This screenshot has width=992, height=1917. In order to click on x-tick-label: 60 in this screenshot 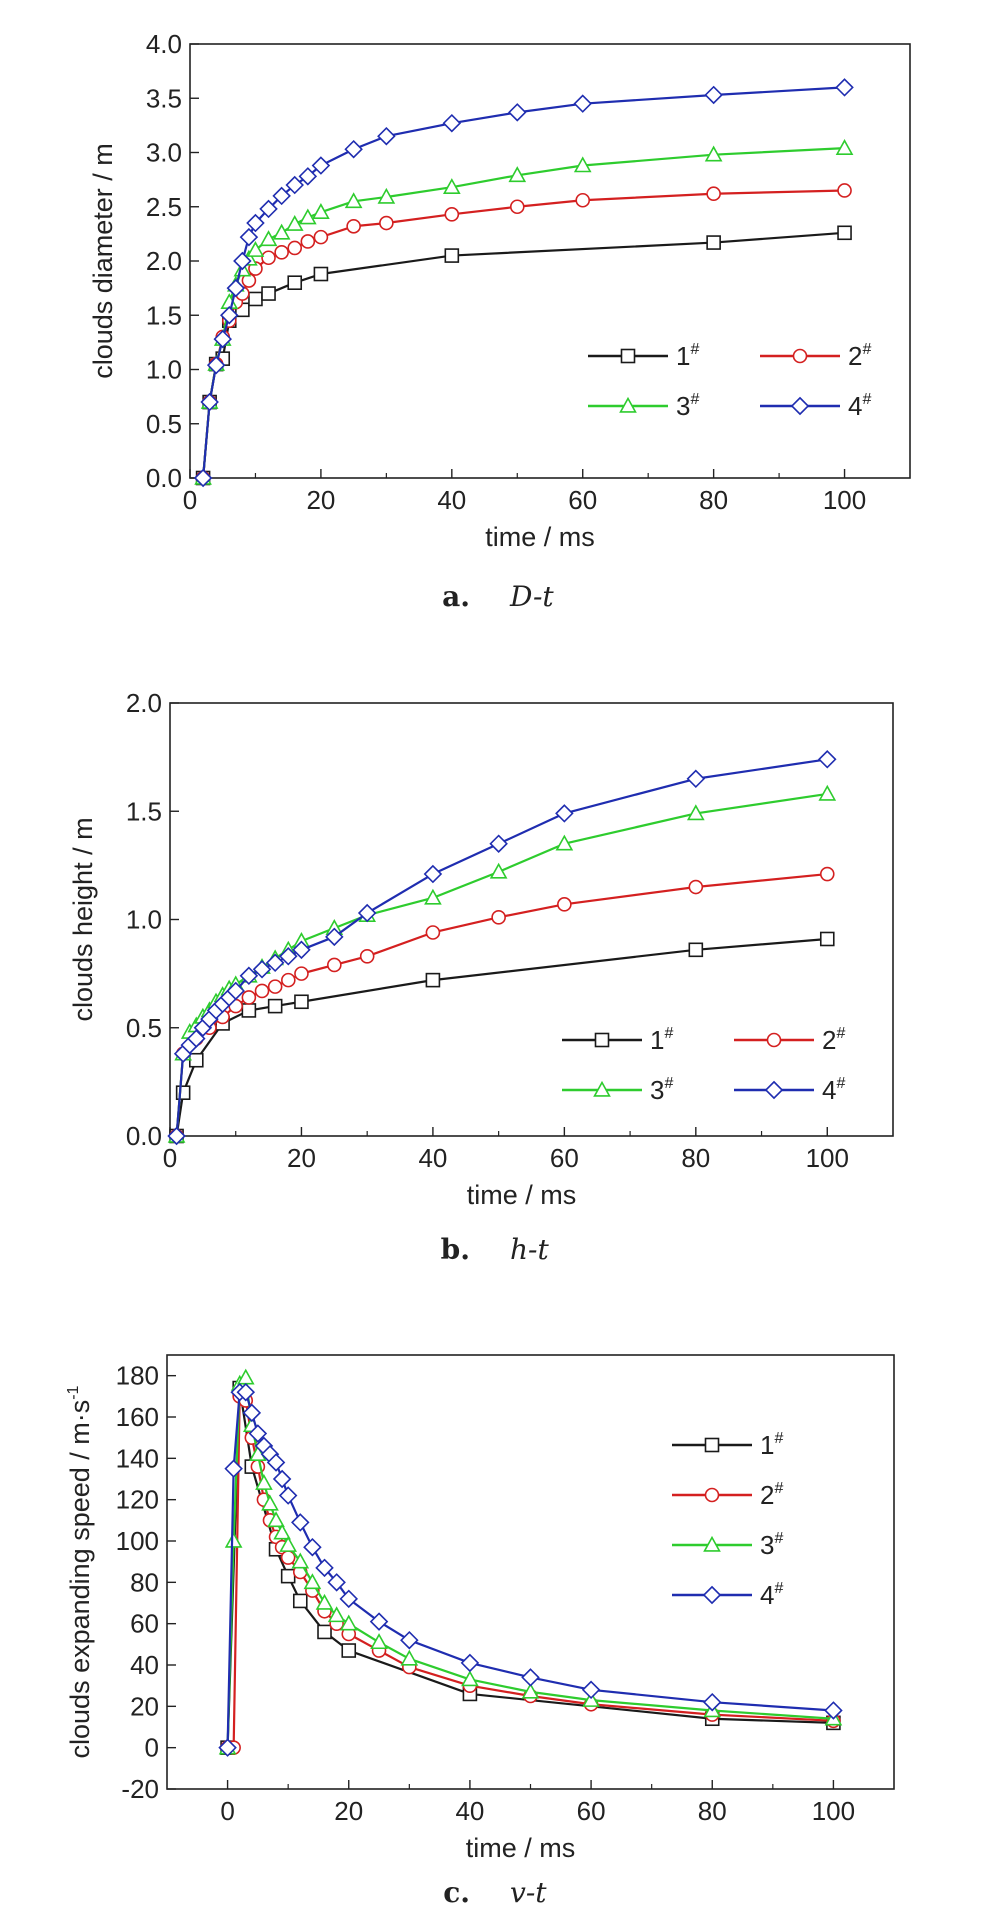, I will do `click(564, 1158)`.